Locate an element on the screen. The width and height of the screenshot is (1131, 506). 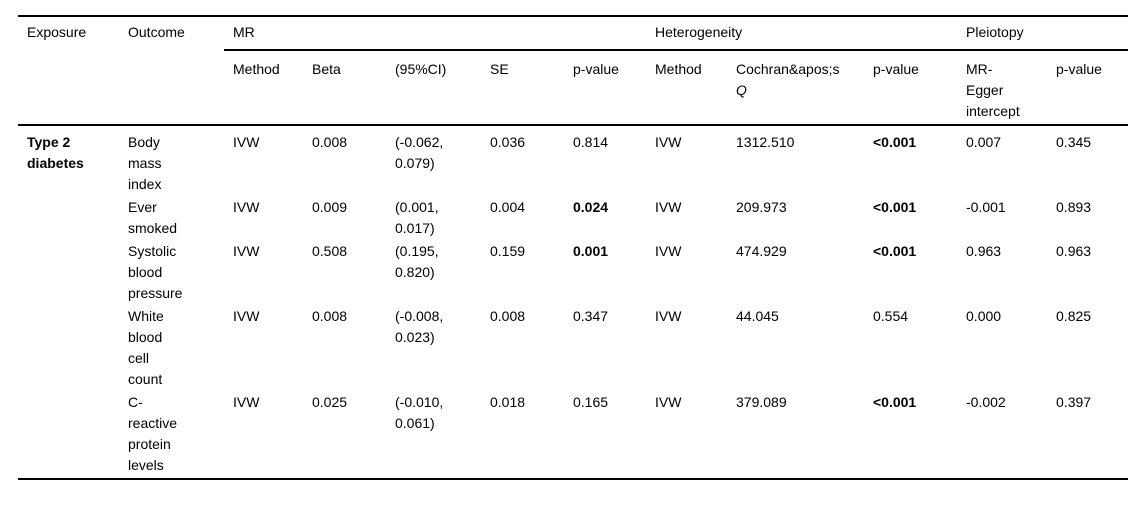
outcome-cell: Ever smoked is located at coordinates (153, 217).